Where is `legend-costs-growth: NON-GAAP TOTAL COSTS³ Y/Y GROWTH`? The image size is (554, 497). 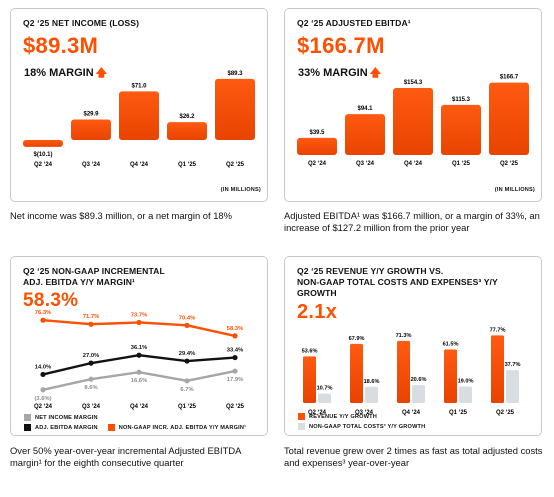 legend-costs-growth: NON-GAAP TOTAL COSTS³ Y/Y GROWTH is located at coordinates (367, 426).